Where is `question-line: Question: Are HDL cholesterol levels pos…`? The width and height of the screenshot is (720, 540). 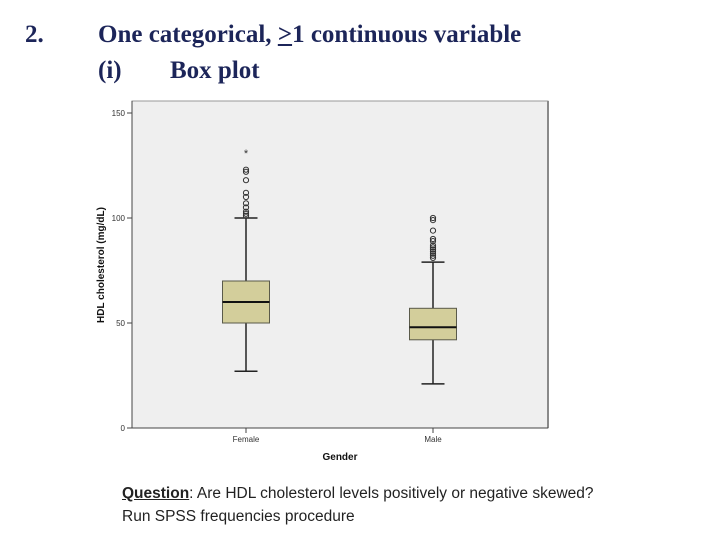 question-line: Question: Are HDL cholesterol levels pos… is located at coordinates (358, 494).